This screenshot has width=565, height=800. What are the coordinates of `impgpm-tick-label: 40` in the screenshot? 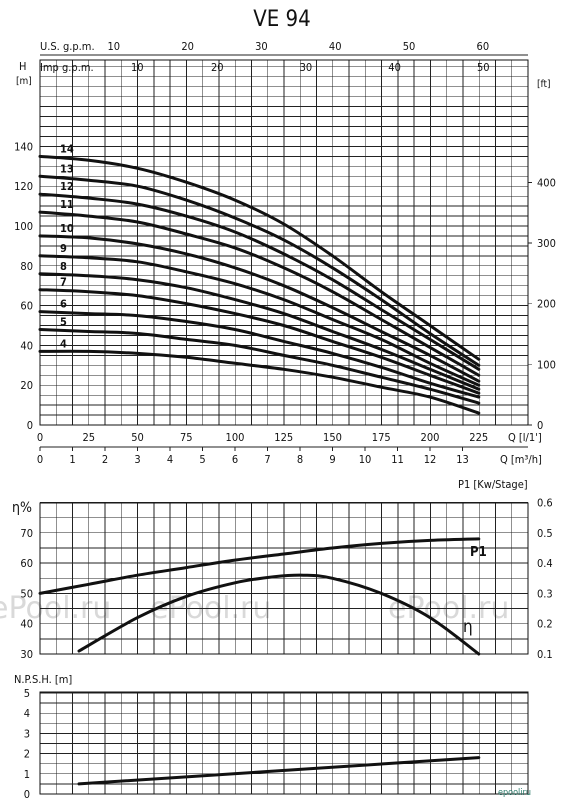 It's located at (394, 67).